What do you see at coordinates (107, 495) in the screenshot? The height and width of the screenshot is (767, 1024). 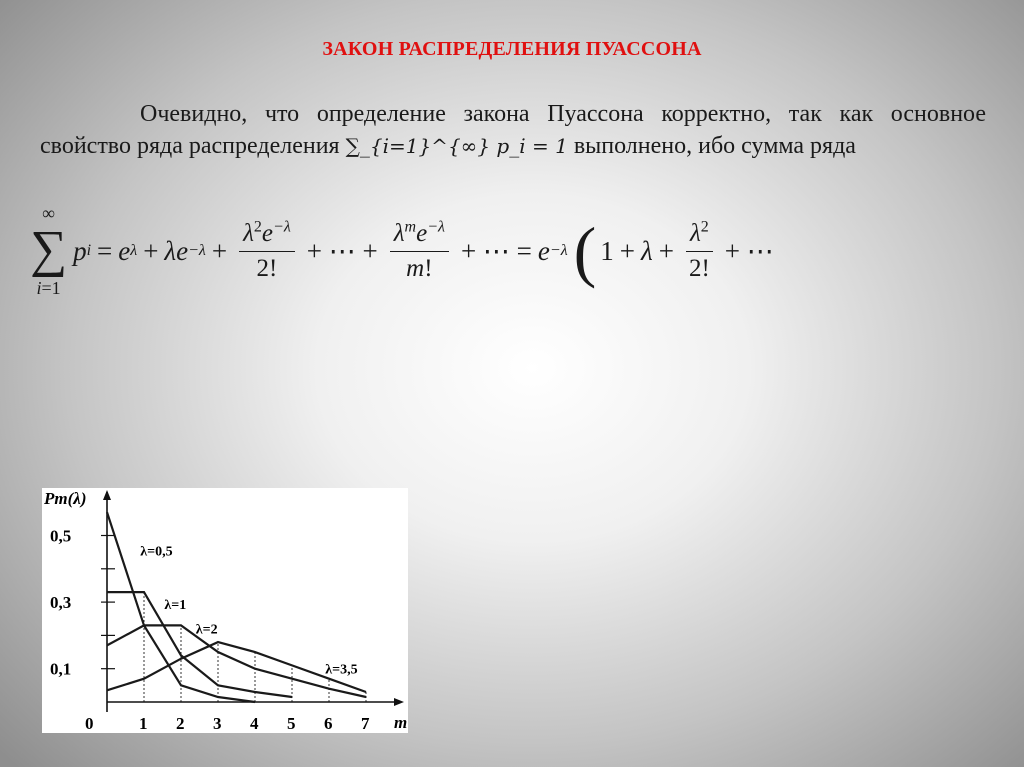 I see `y-axis-arrow` at bounding box center [107, 495].